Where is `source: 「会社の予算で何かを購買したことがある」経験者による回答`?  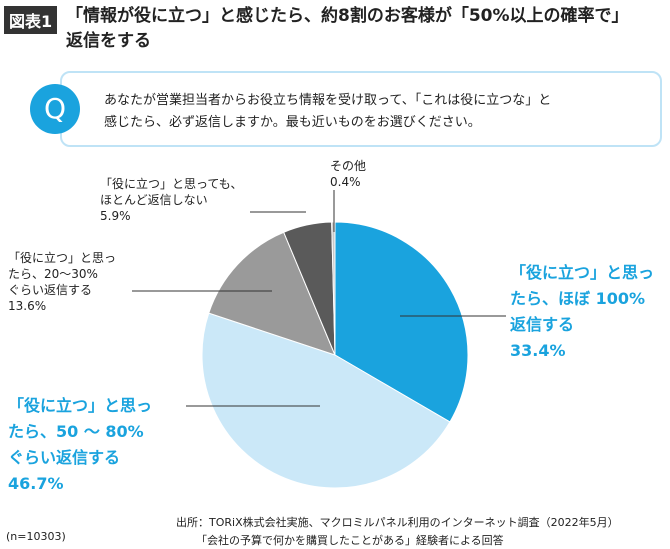 source: 「会社の予算で何かを購買したことがある」経験者による回答 is located at coordinates (350, 540).